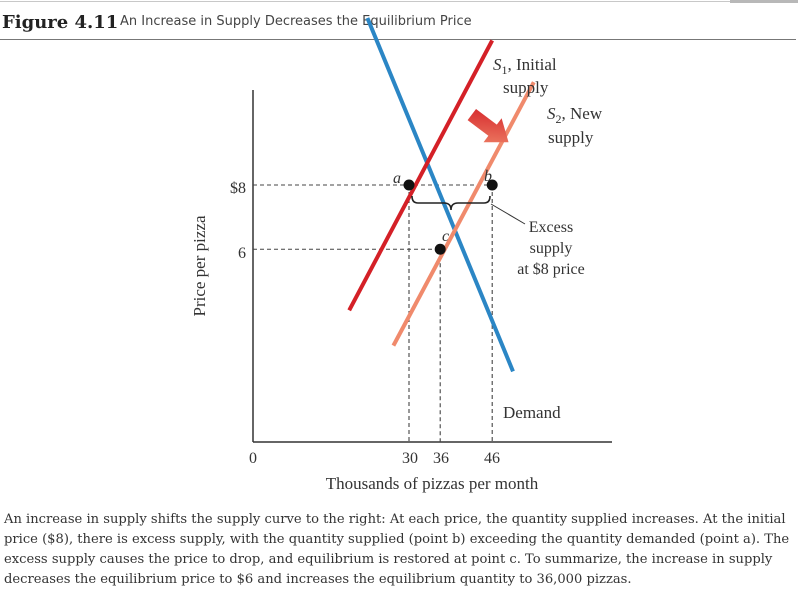 The height and width of the screenshot is (599, 798). What do you see at coordinates (60, 22) in the screenshot?
I see `figure-number: Figure 4.11` at bounding box center [60, 22].